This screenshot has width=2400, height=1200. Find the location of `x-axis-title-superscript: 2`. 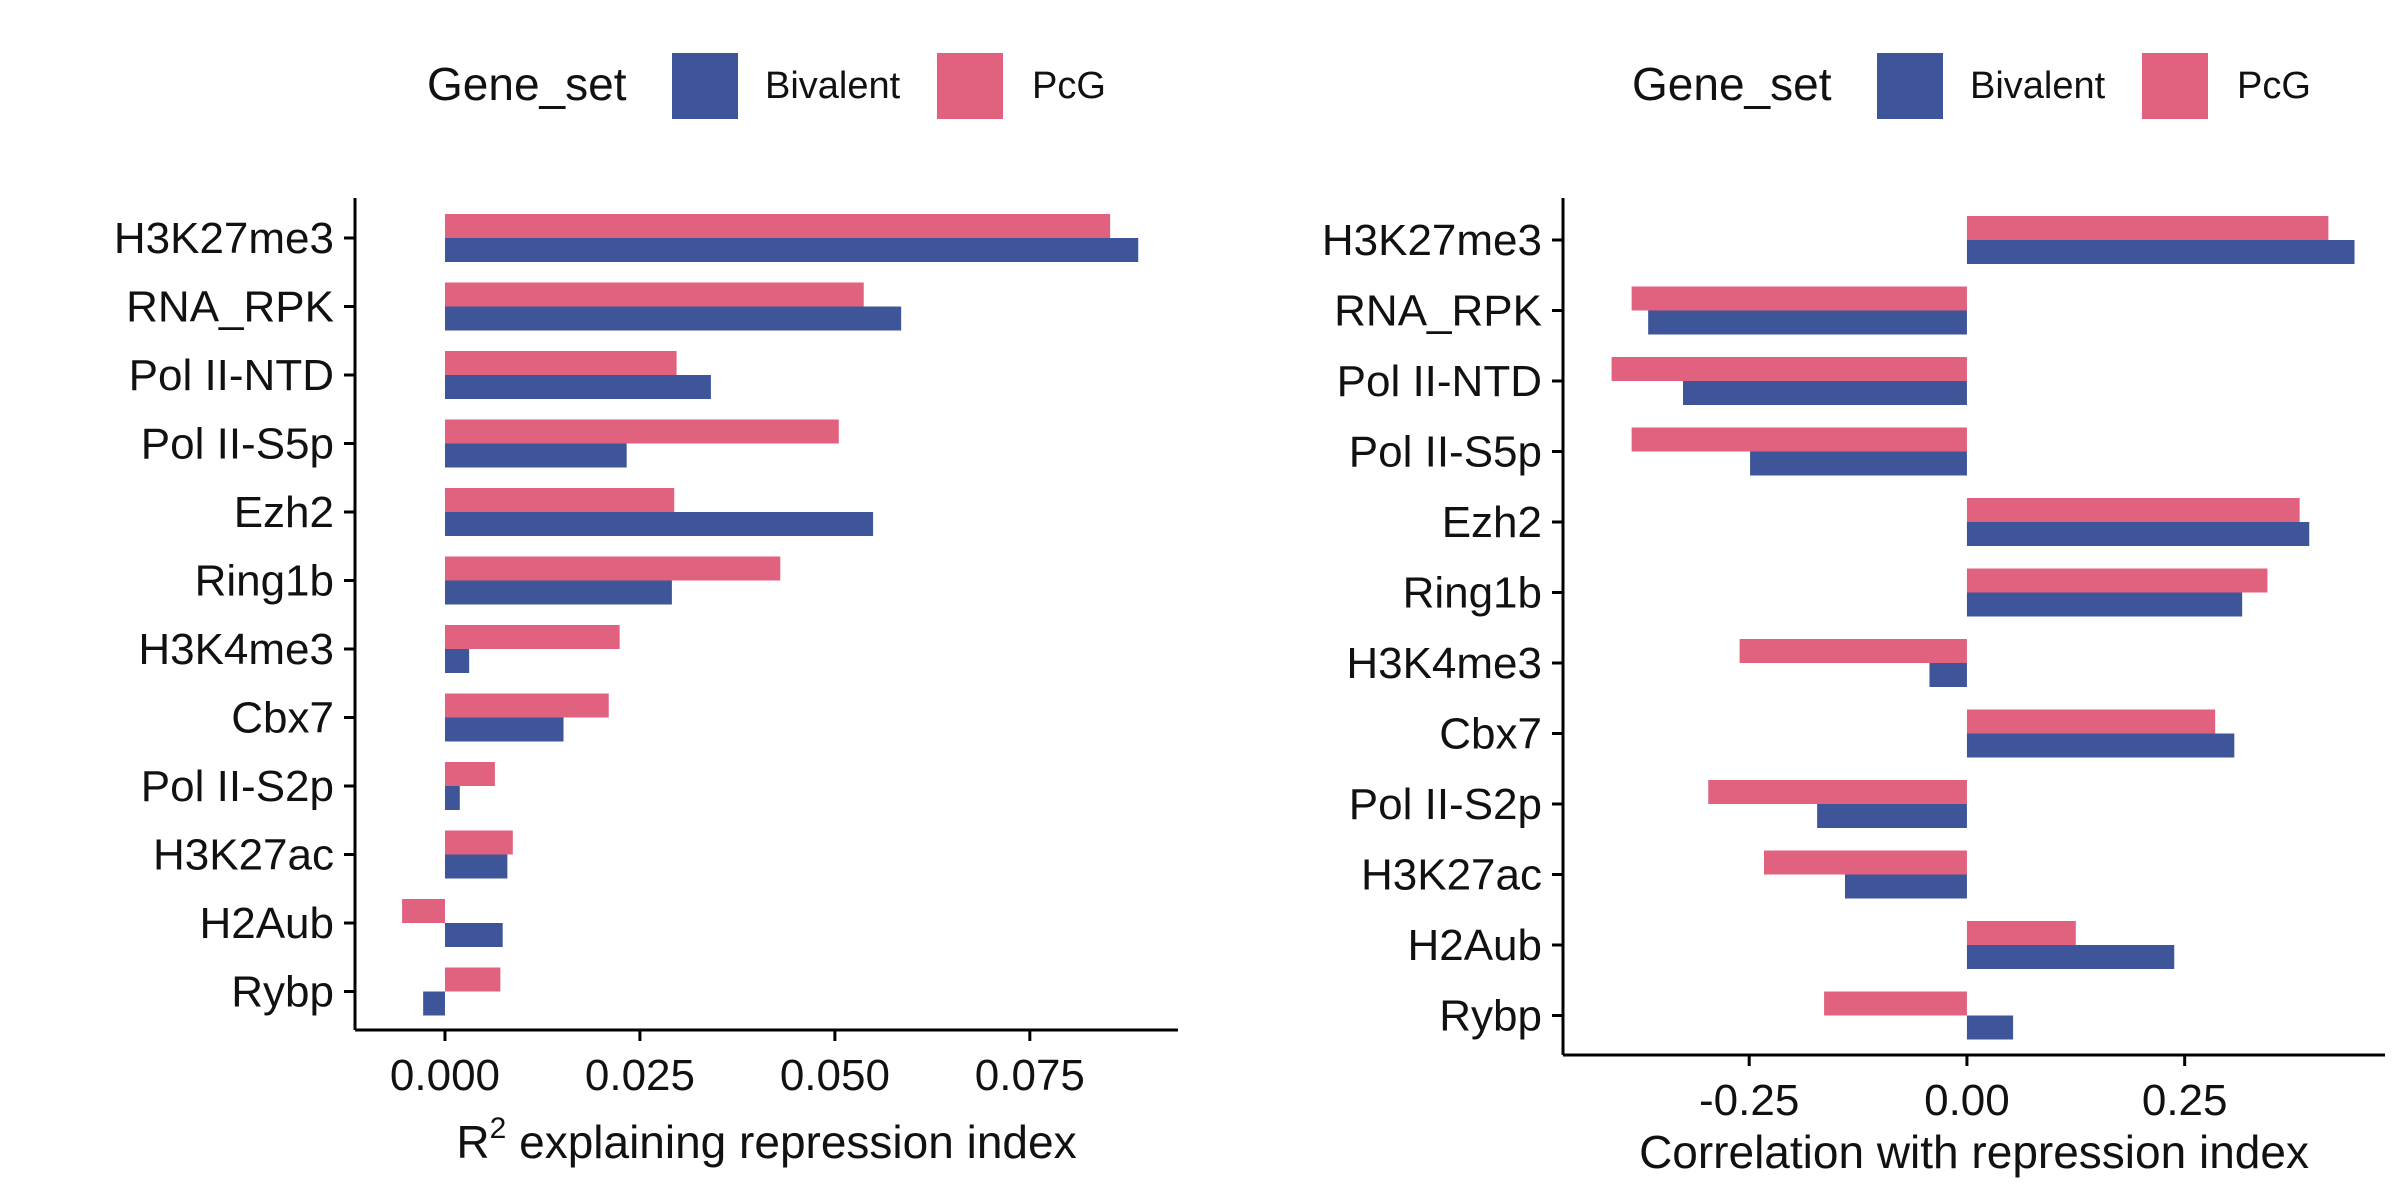

x-axis-title-superscript: 2 is located at coordinates (498, 1128).